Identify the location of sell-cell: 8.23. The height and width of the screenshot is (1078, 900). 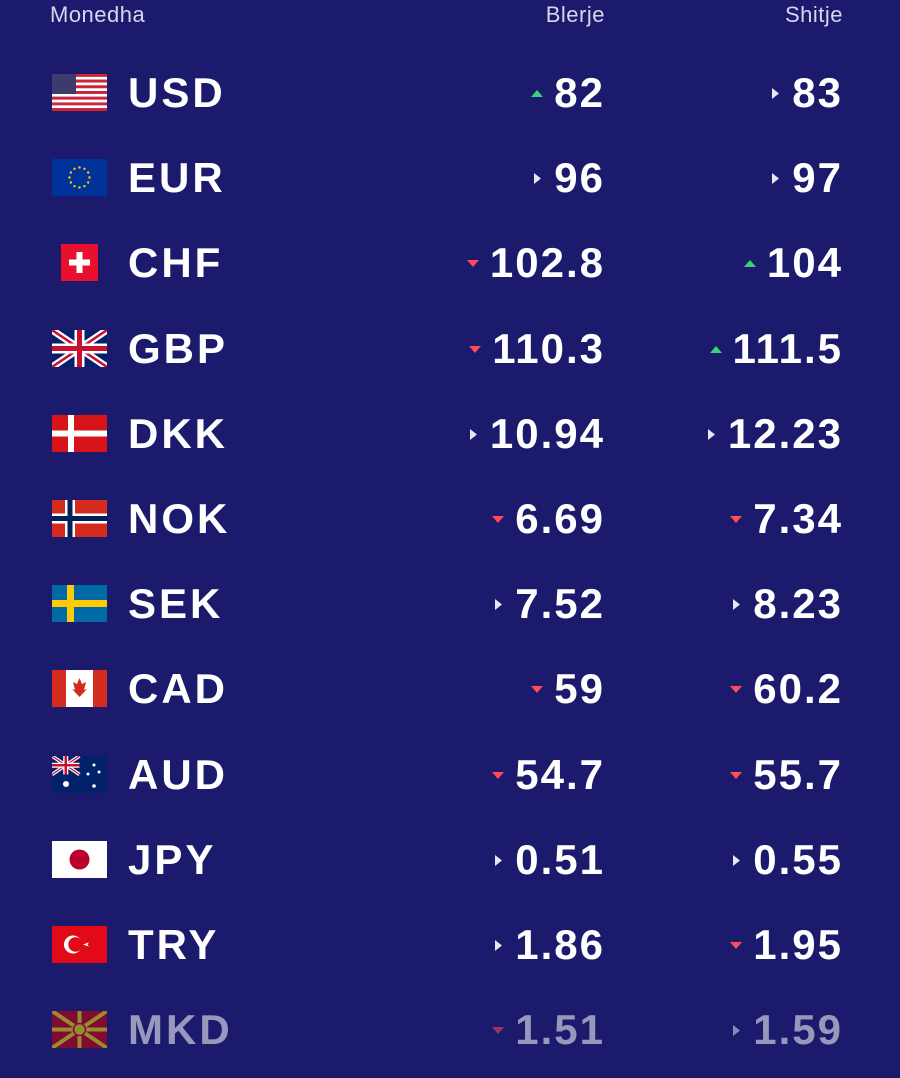
(786, 604).